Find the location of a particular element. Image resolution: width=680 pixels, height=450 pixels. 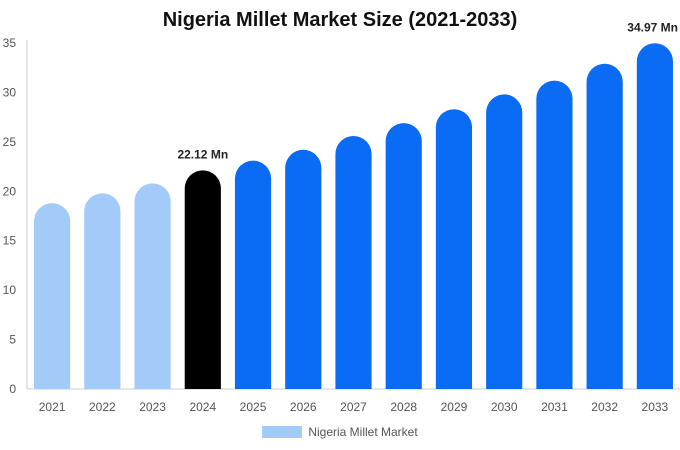

x-tick-label: 2023 is located at coordinates (152, 407).